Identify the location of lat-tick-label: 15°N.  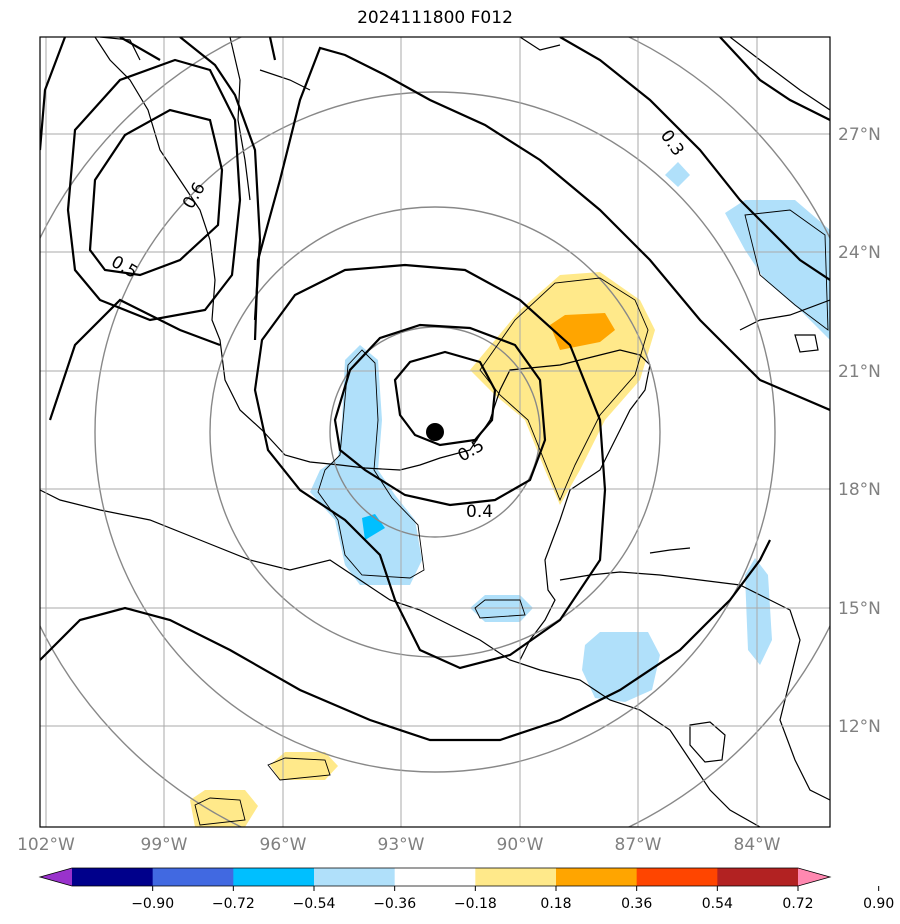
(859, 609).